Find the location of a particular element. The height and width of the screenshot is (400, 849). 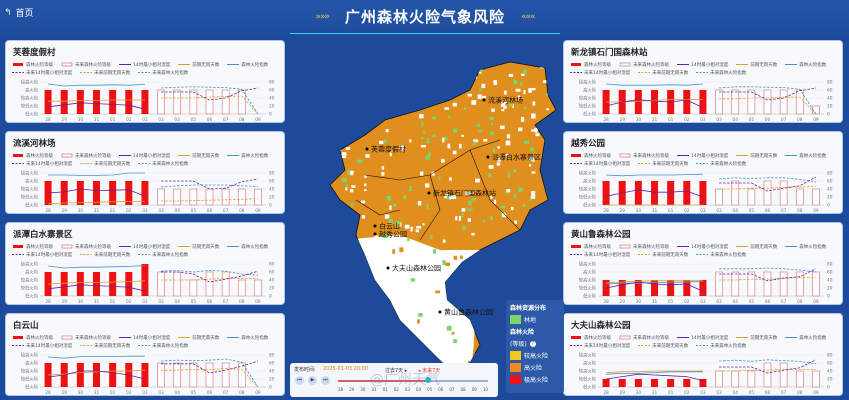

time-slider is located at coordinates (413, 381).